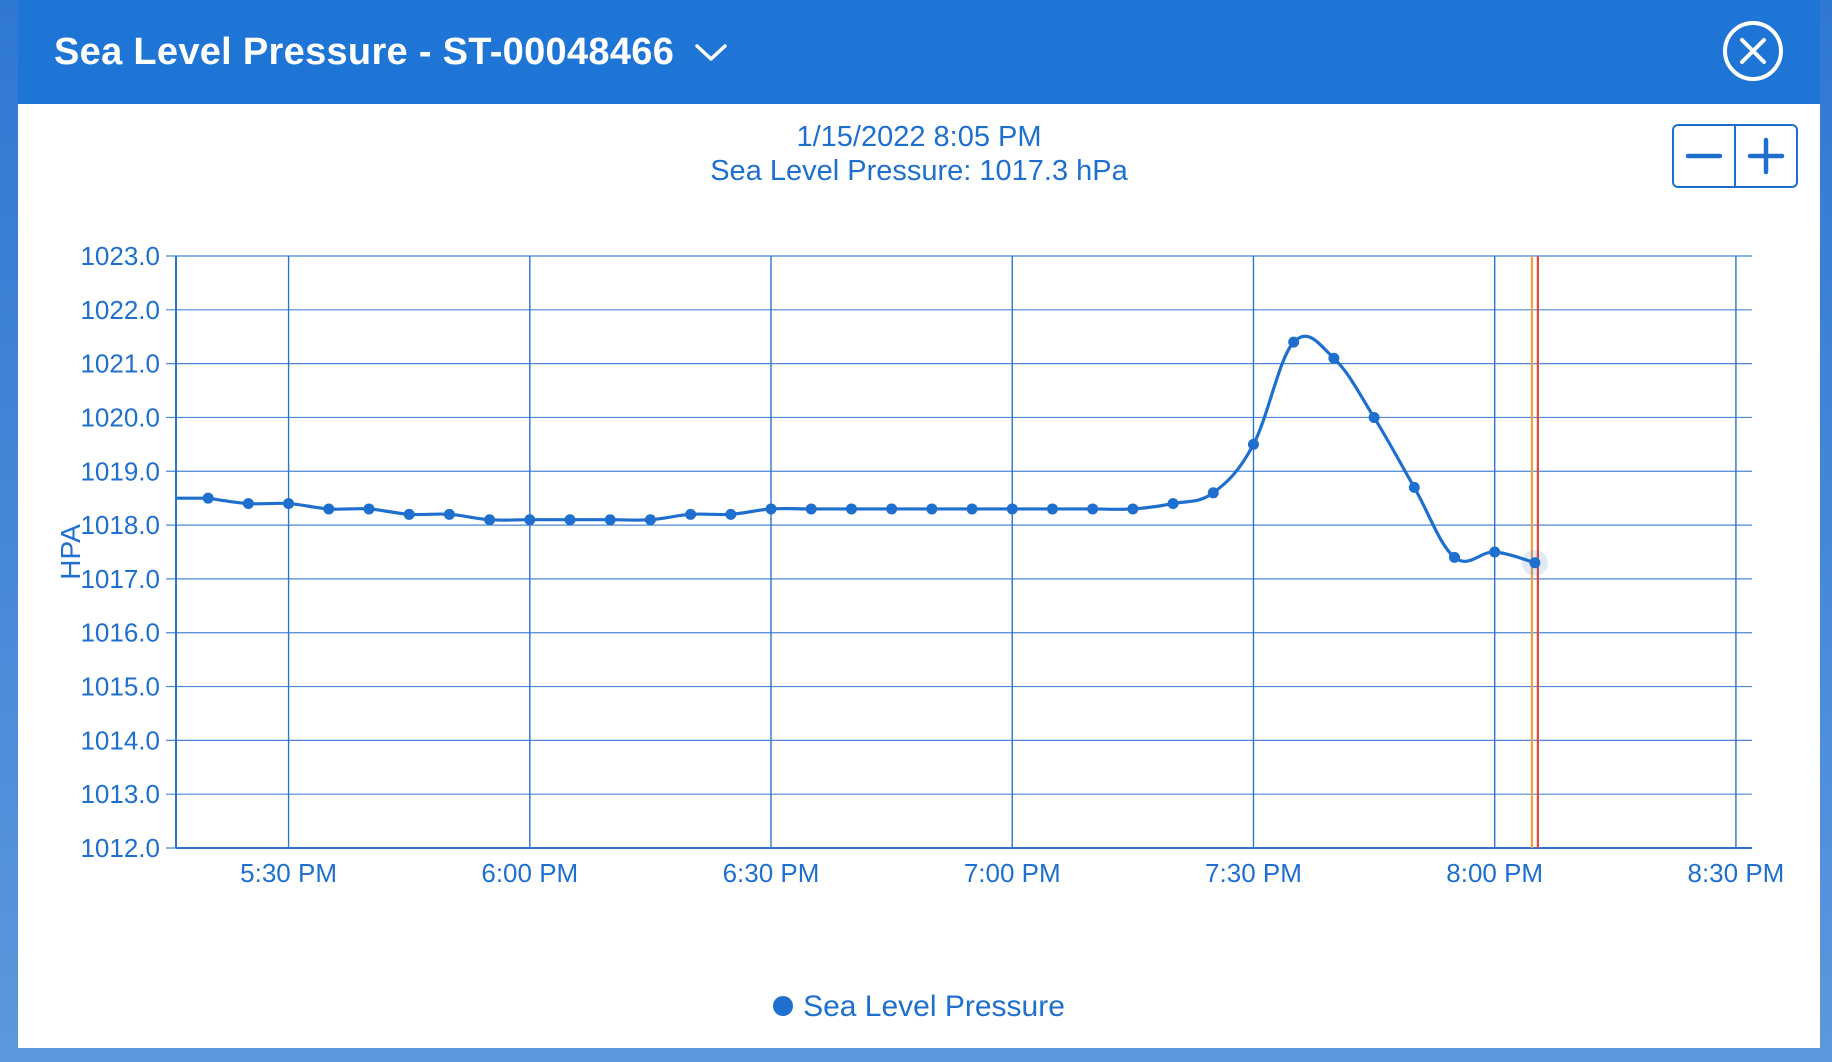  Describe the element at coordinates (771, 873) in the screenshot. I see `x-tick-label: 6:30 PM` at that location.